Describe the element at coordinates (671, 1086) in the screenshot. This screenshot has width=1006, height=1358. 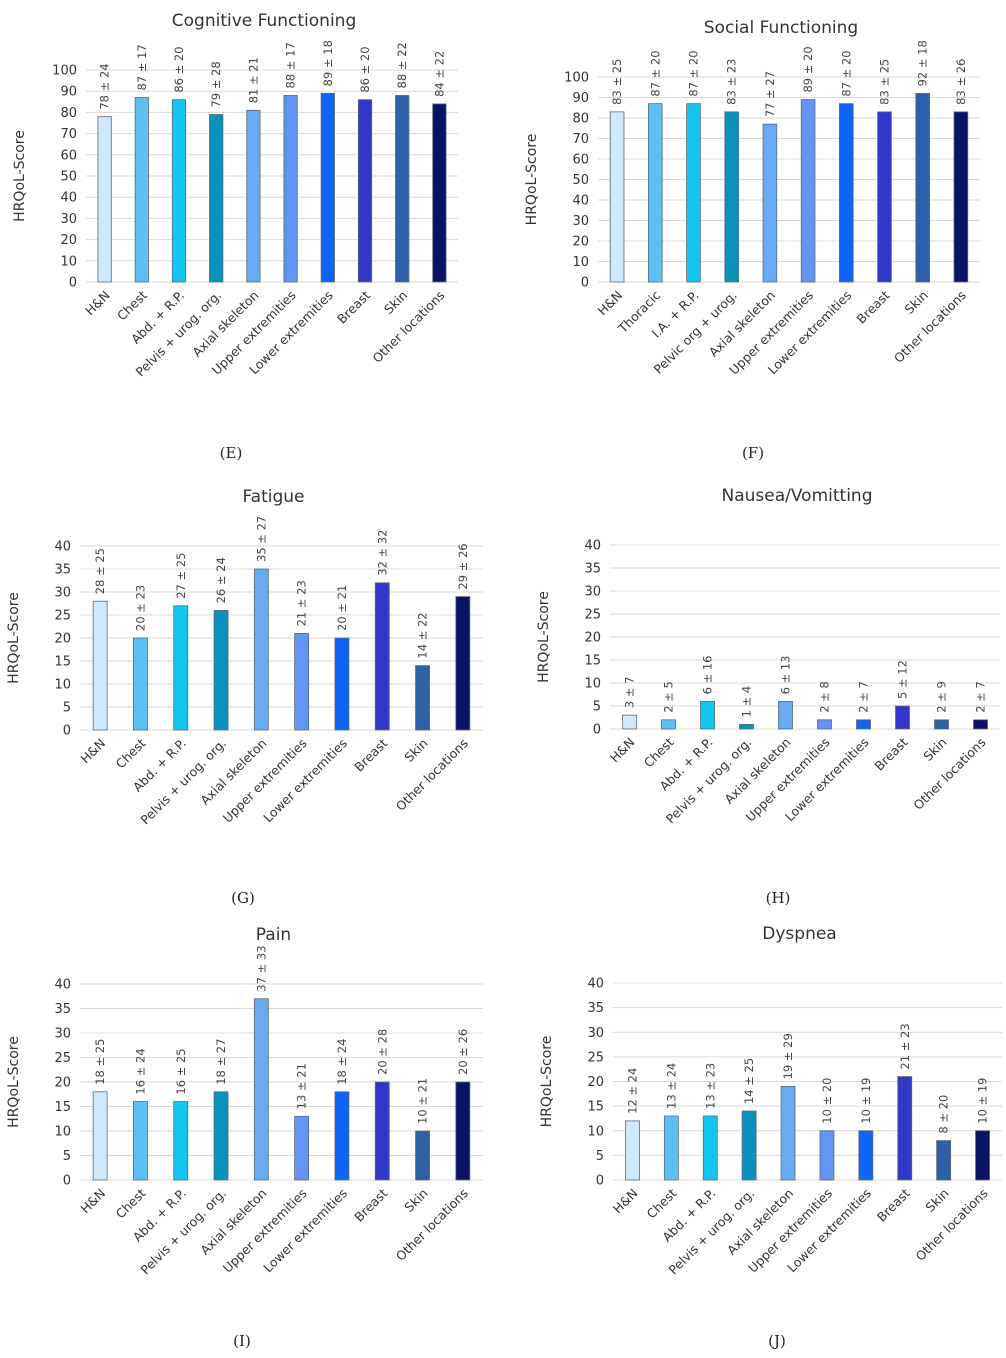
I see `data-label: 13 ± 24` at that location.